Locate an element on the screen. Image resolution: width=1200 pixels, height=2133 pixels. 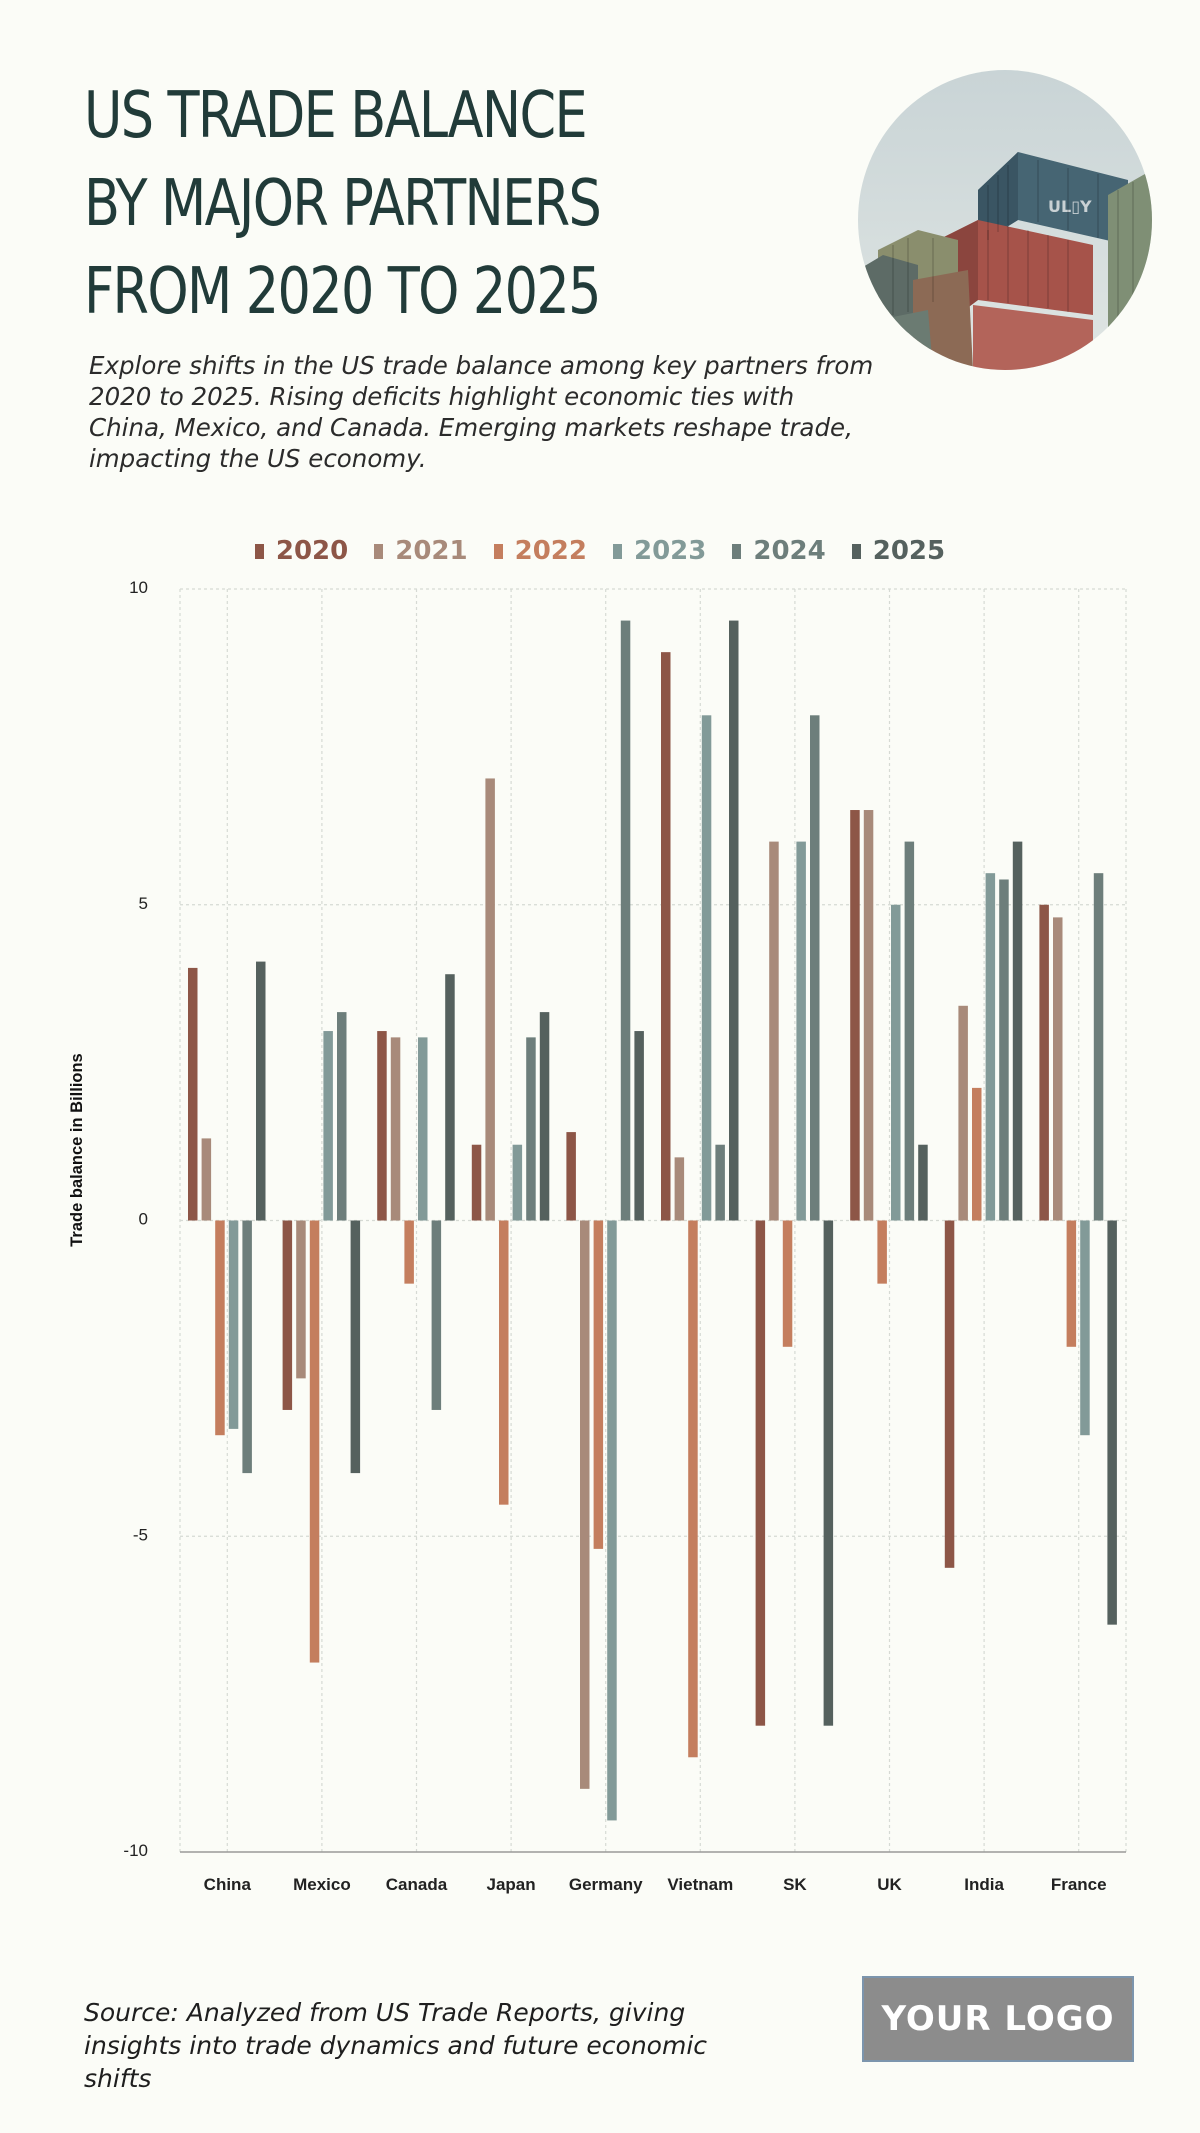
bar-2022-china is located at coordinates (220, 1328).